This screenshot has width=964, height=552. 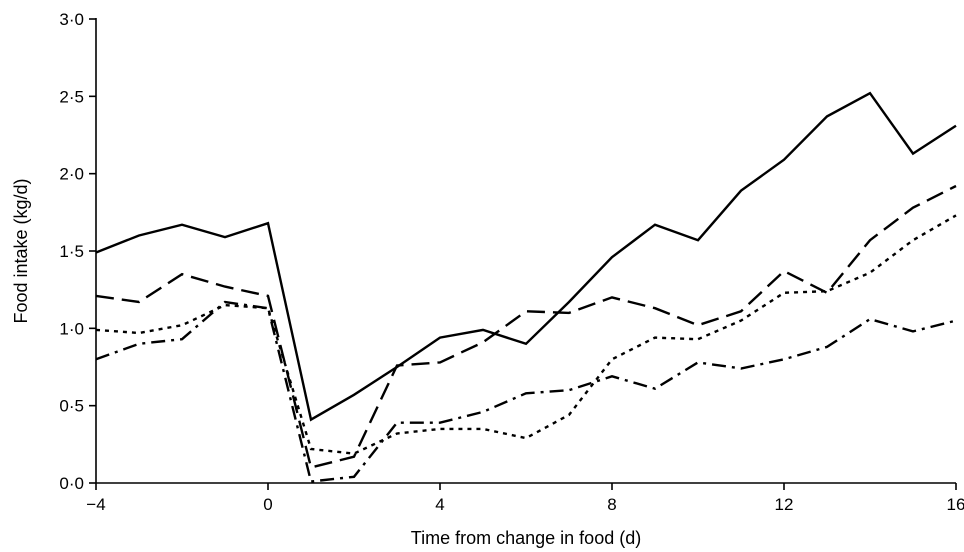 I want to click on y-ticks: 0·0 0·5 1·0 1·5 2·0 2·5 3·0, so click(x=77, y=251).